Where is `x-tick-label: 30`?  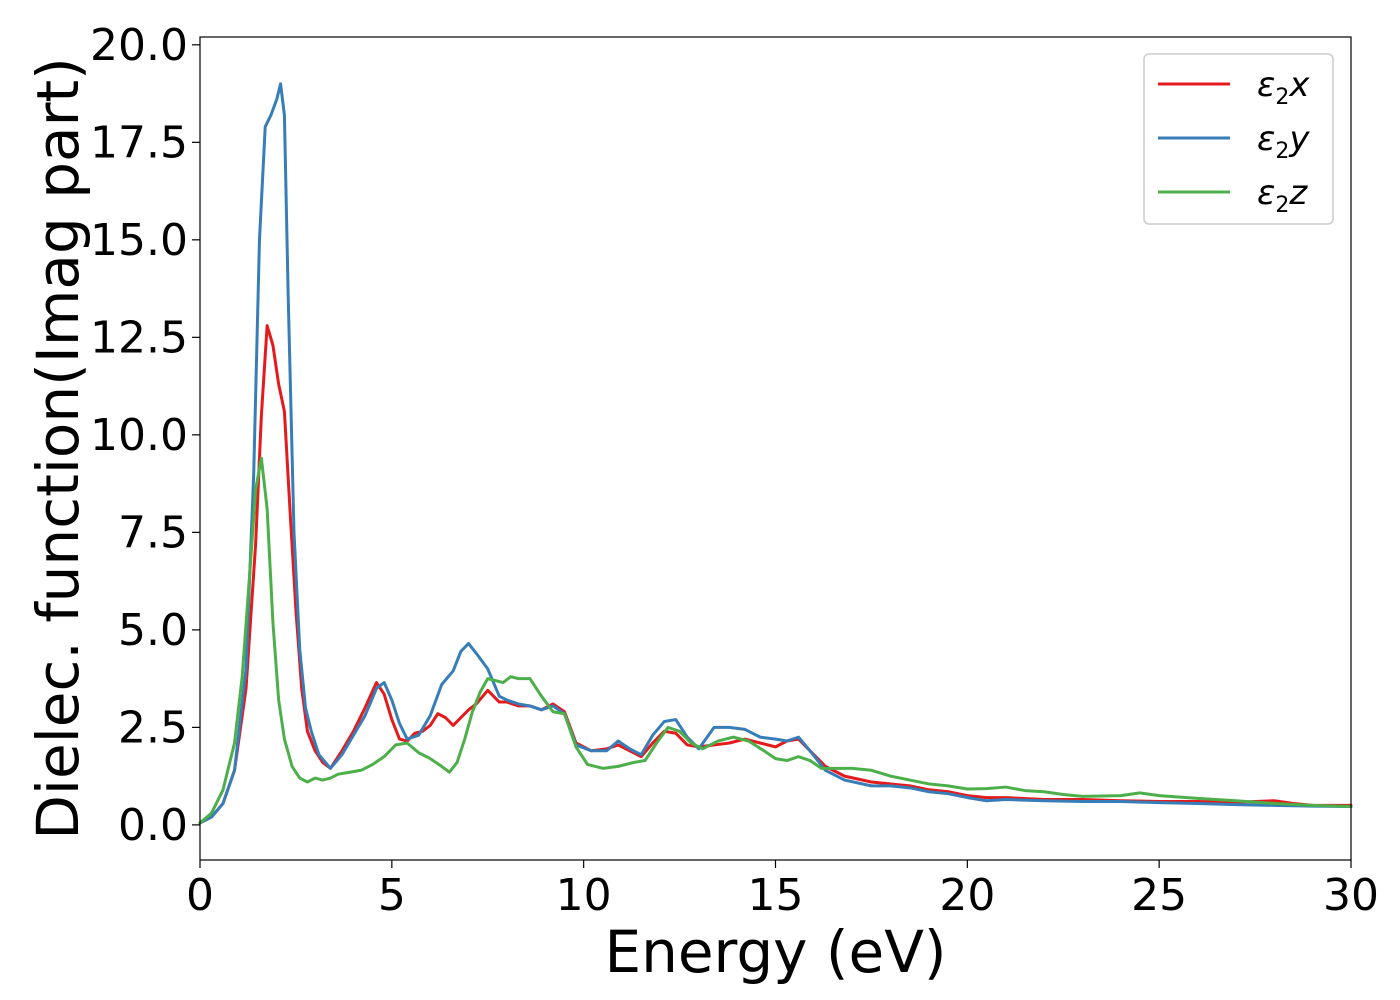 x-tick-label: 30 is located at coordinates (1351, 895).